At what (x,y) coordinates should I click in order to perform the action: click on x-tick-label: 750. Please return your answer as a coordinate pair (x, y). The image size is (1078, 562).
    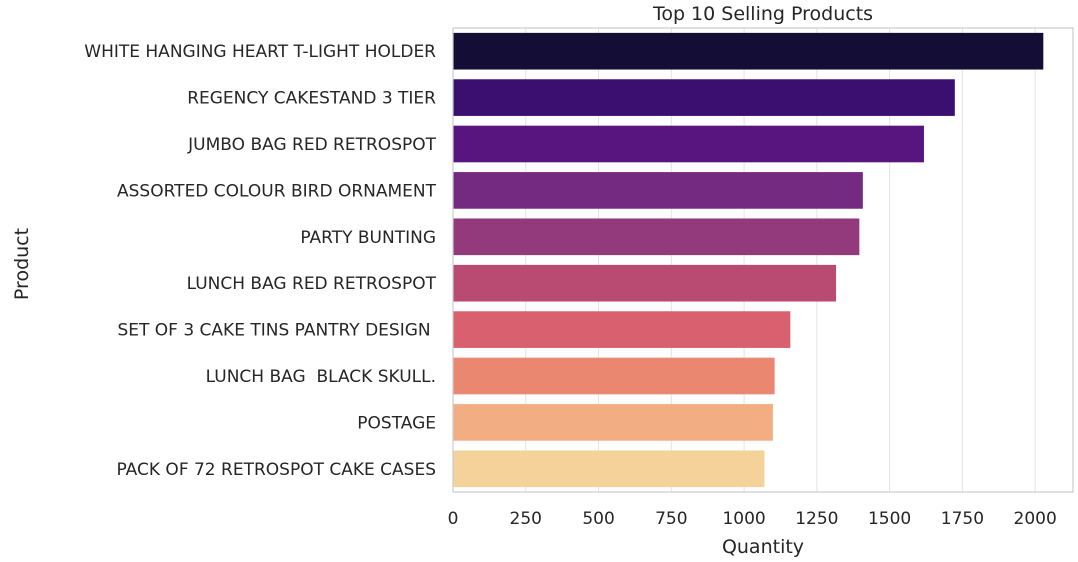
    Looking at the image, I should click on (671, 519).